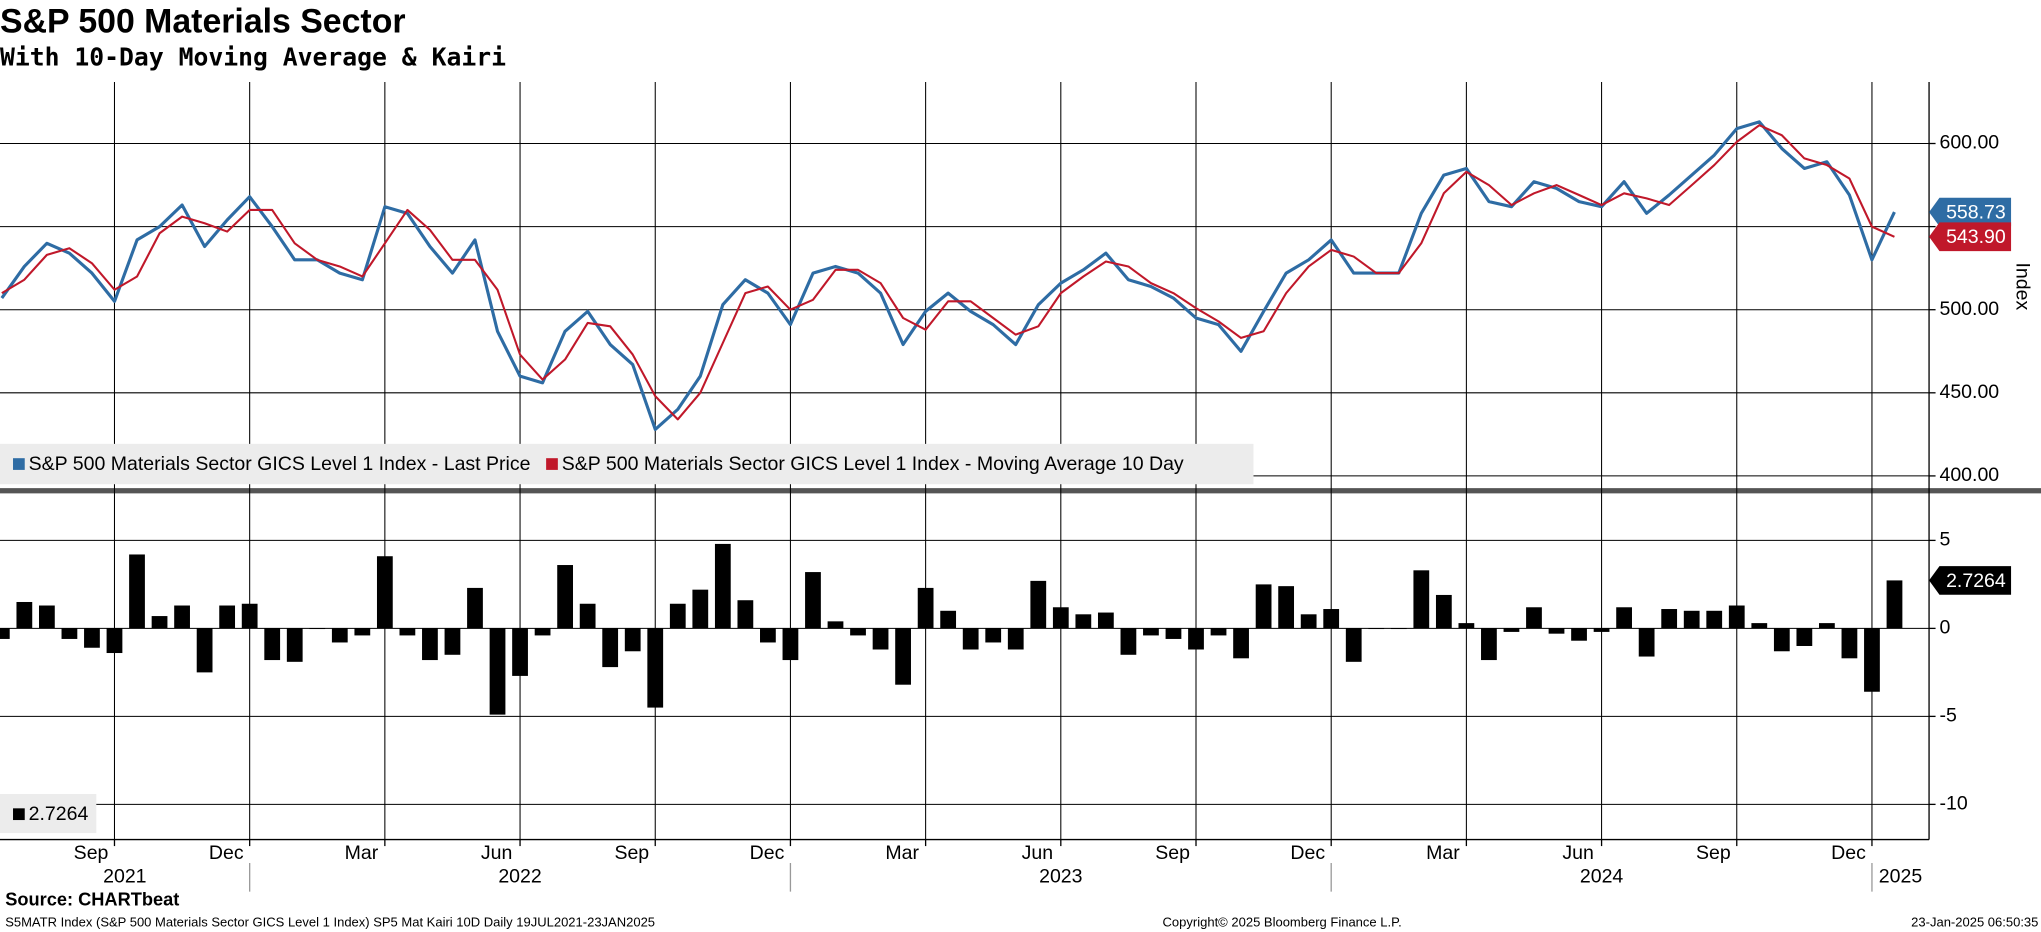 The image size is (2041, 932). I want to click on y-tick-label: 0, so click(1944, 628).